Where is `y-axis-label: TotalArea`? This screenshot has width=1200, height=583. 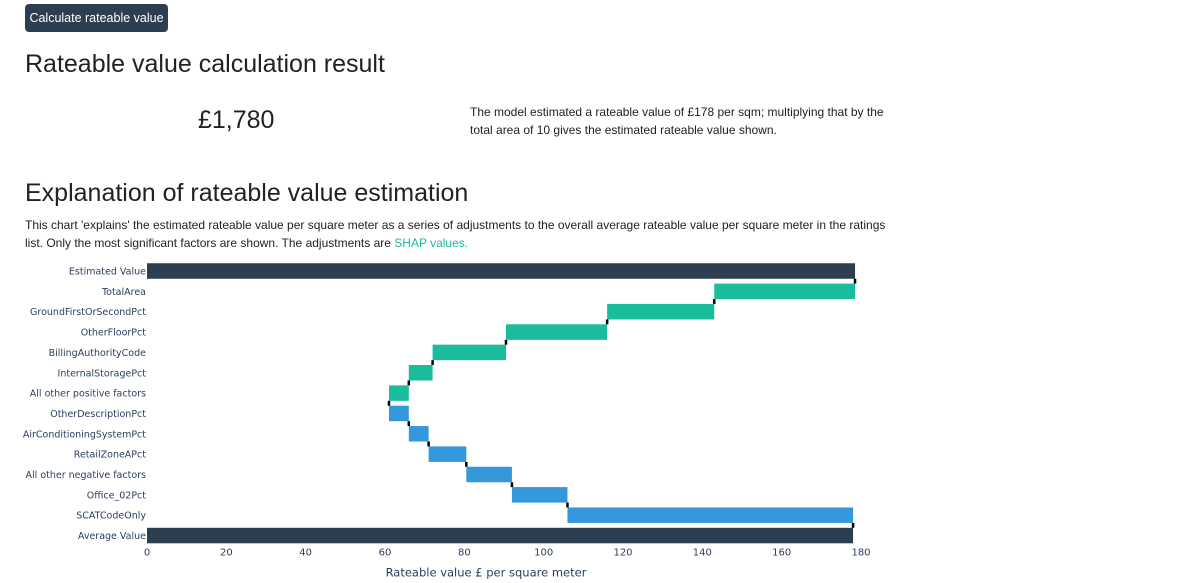
y-axis-label: TotalArea is located at coordinates (123, 292).